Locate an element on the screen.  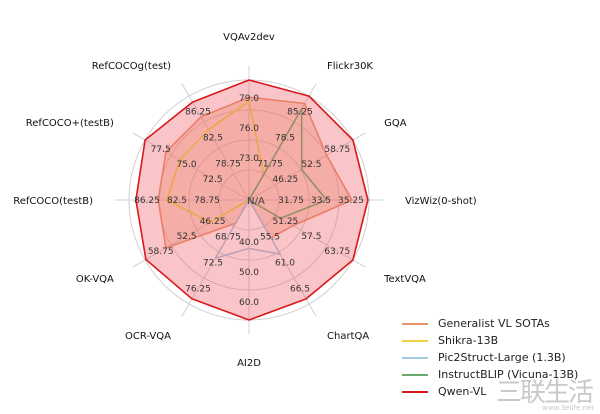
tick-label-3-1: 33.5 is located at coordinates (321, 201).